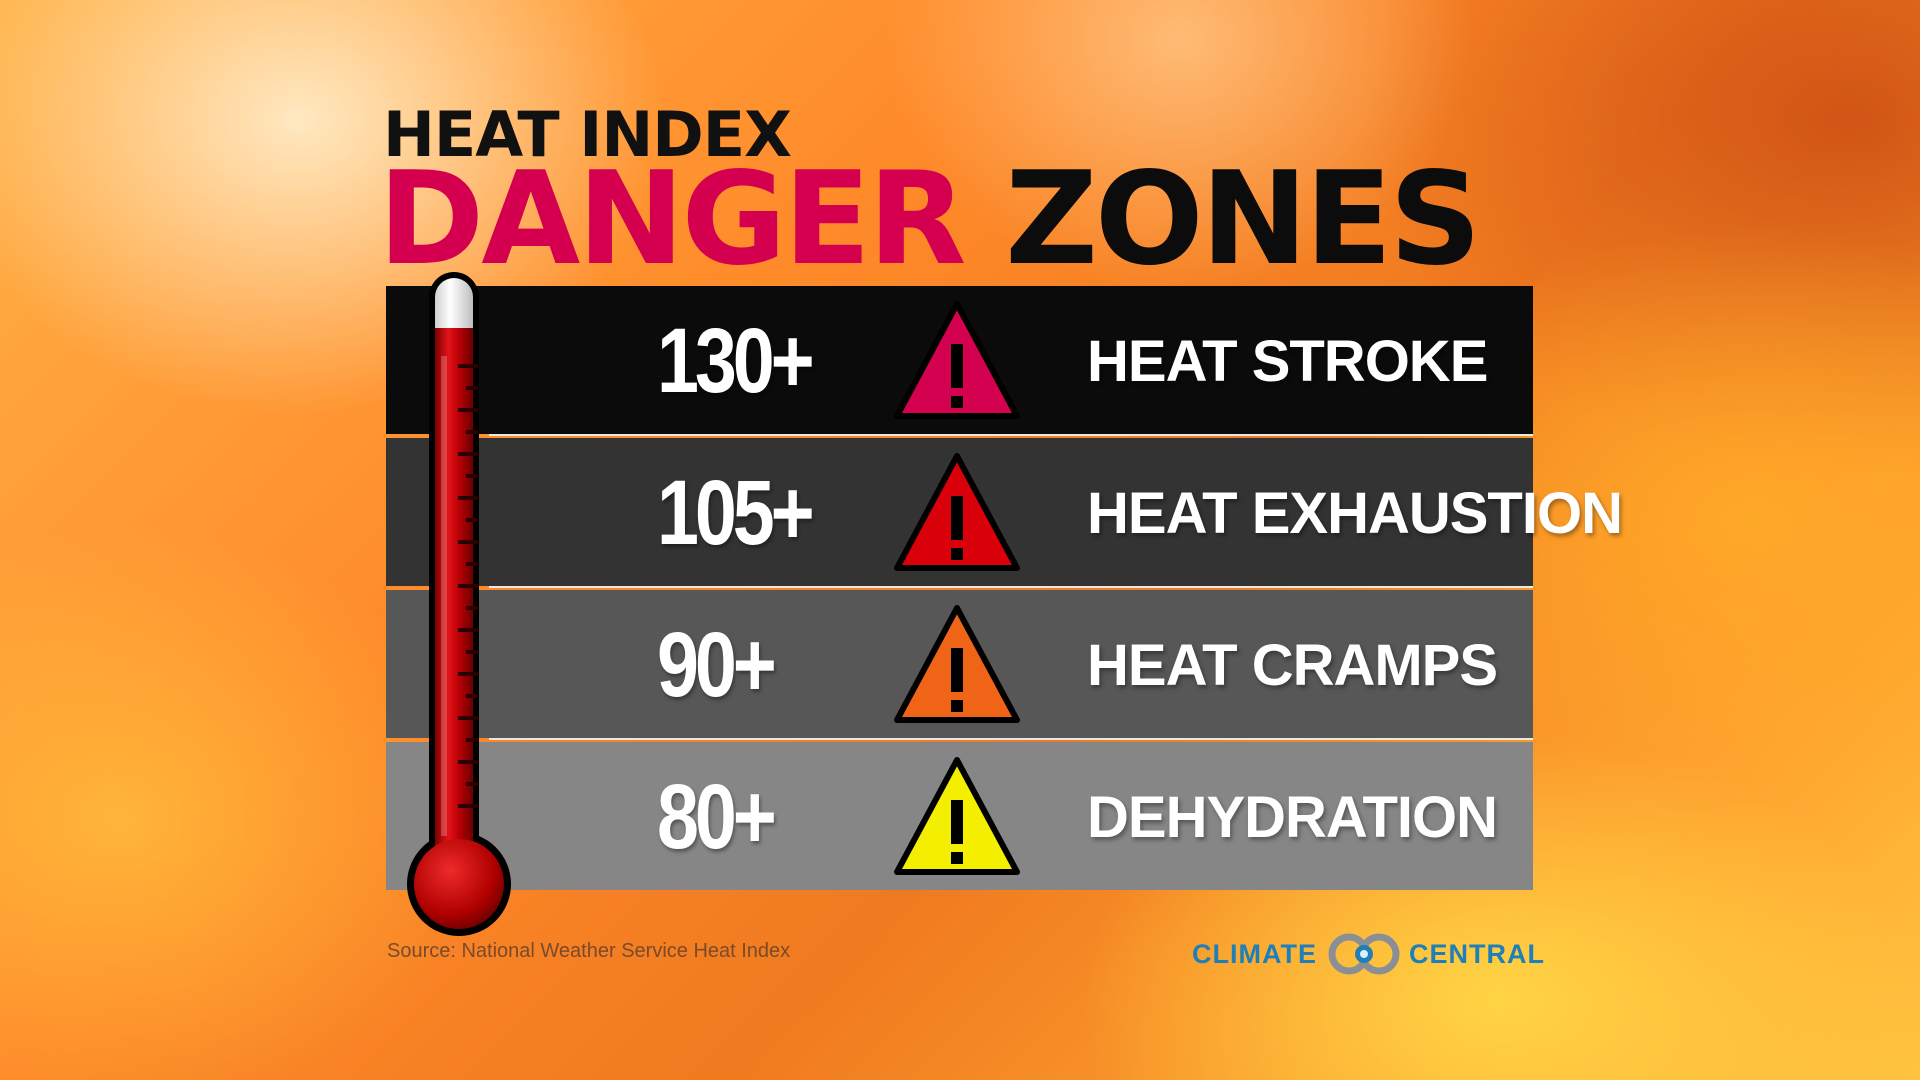 The width and height of the screenshot is (1920, 1080). What do you see at coordinates (672, 219) in the screenshot?
I see `title-danger-word: DANGER` at bounding box center [672, 219].